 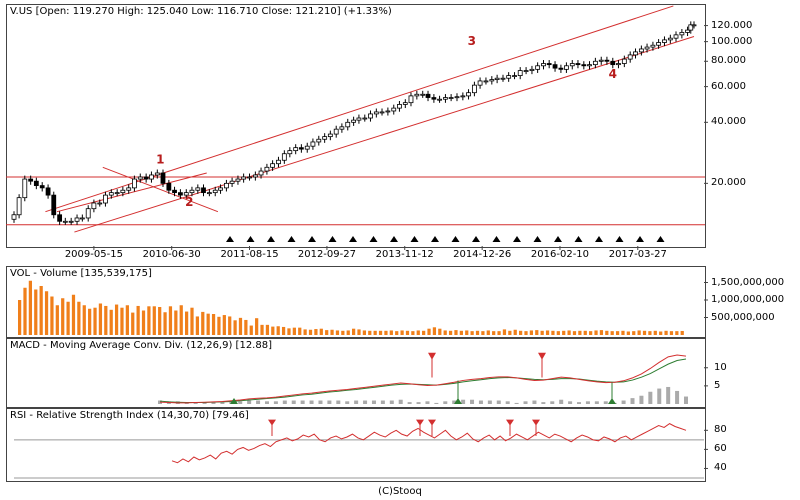 I want to click on x-tick-label: 2017-03-27, so click(x=637, y=254).